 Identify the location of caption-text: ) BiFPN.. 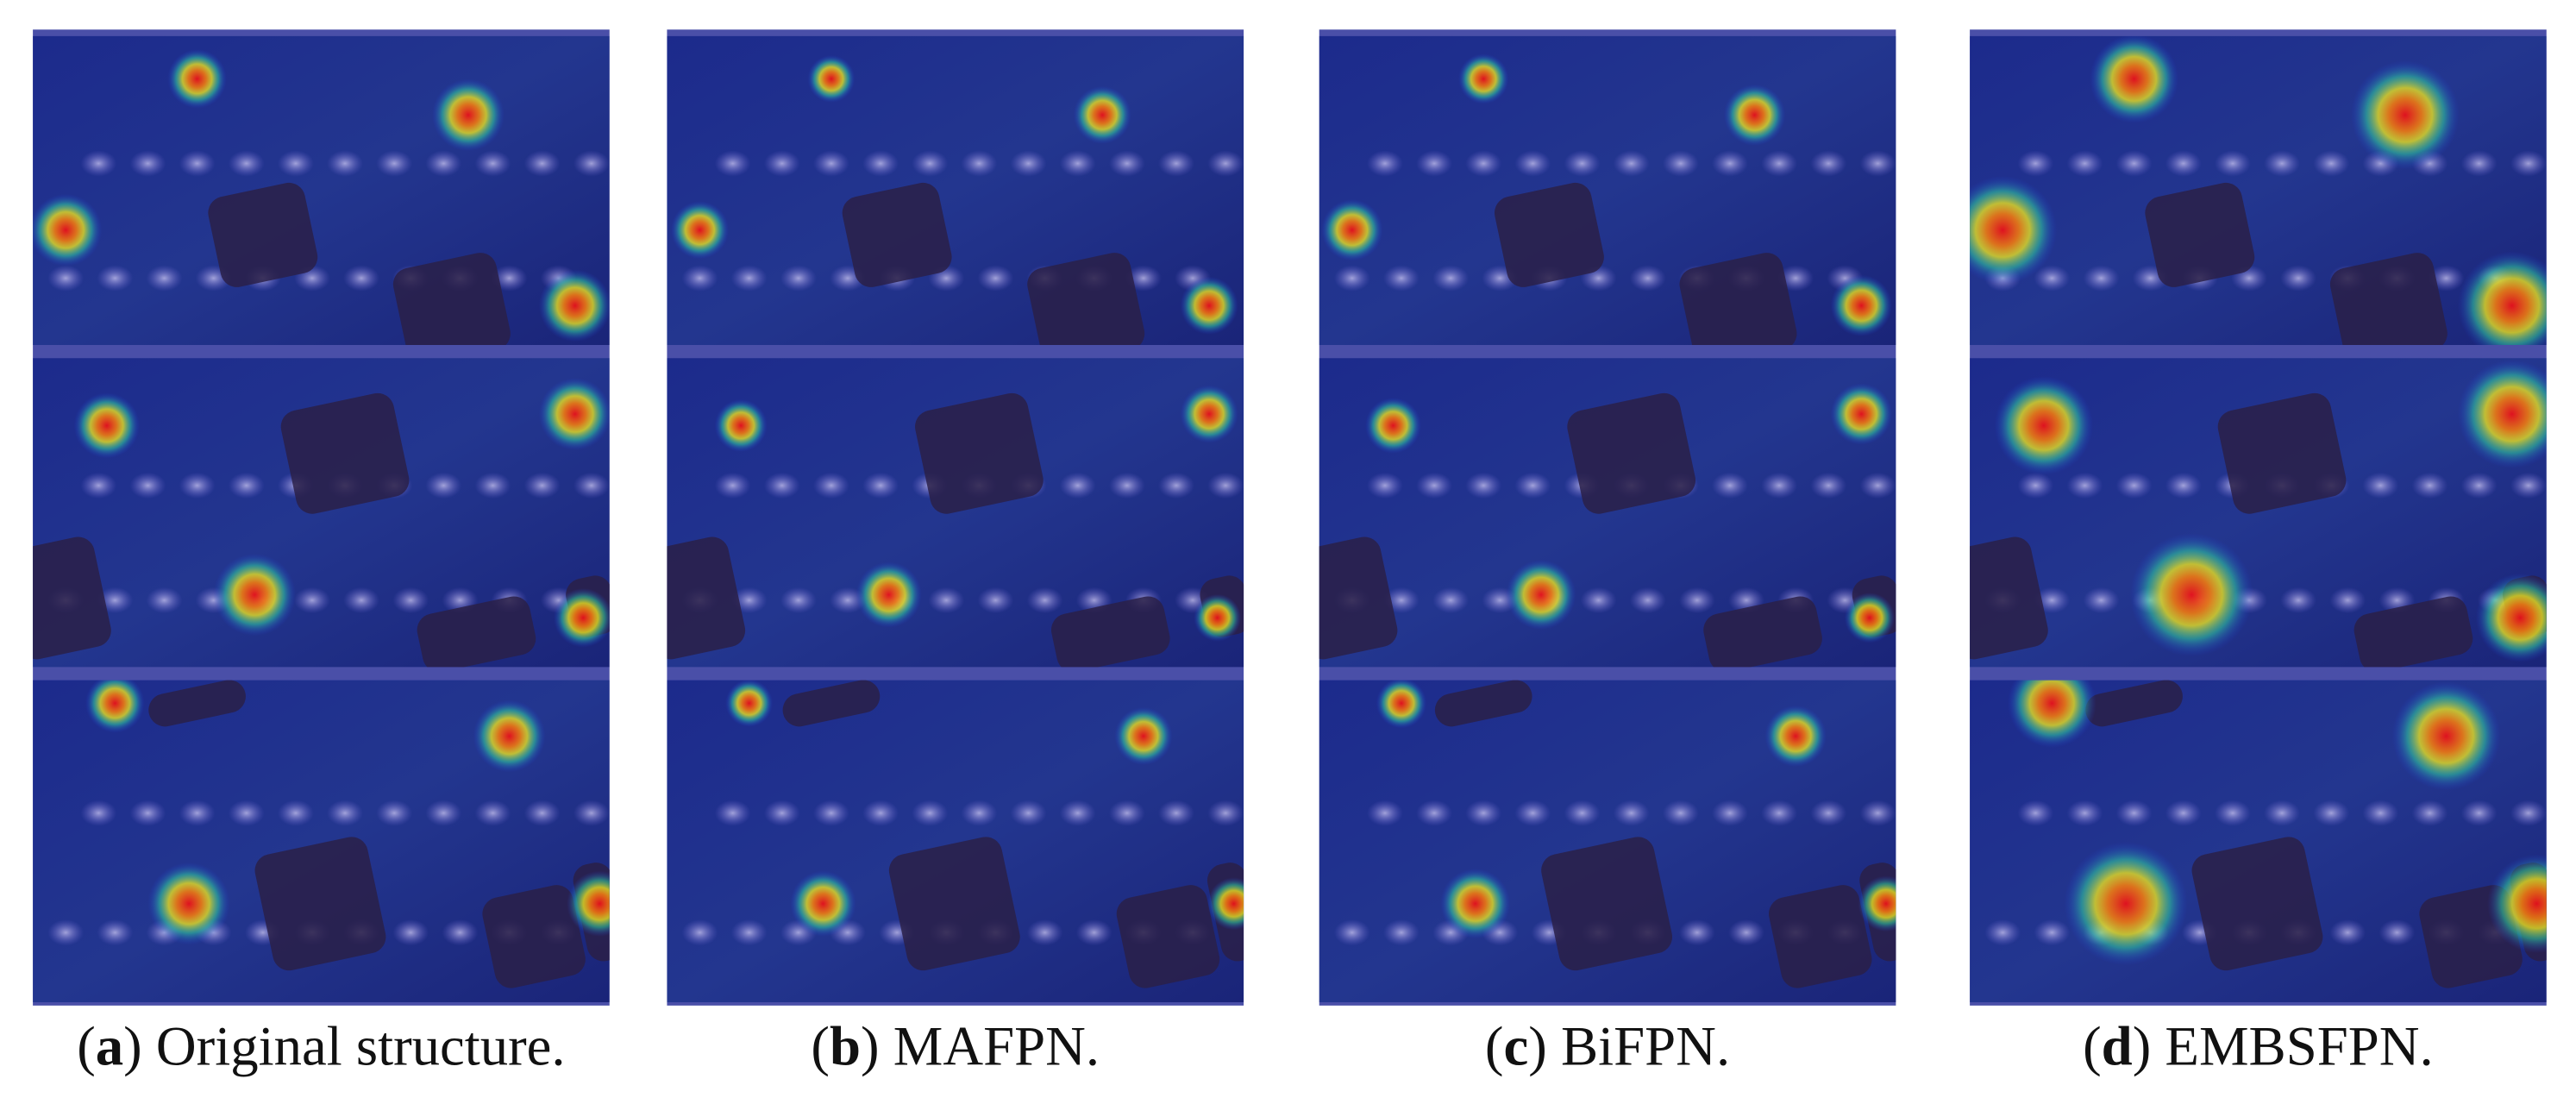
(1629, 1046).